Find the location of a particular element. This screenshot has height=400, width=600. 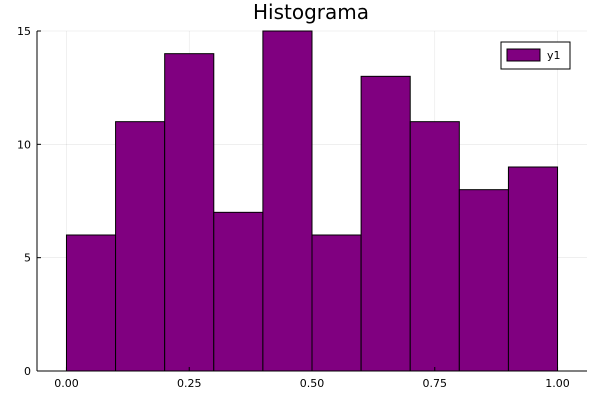

legend: y1 is located at coordinates (535, 55).